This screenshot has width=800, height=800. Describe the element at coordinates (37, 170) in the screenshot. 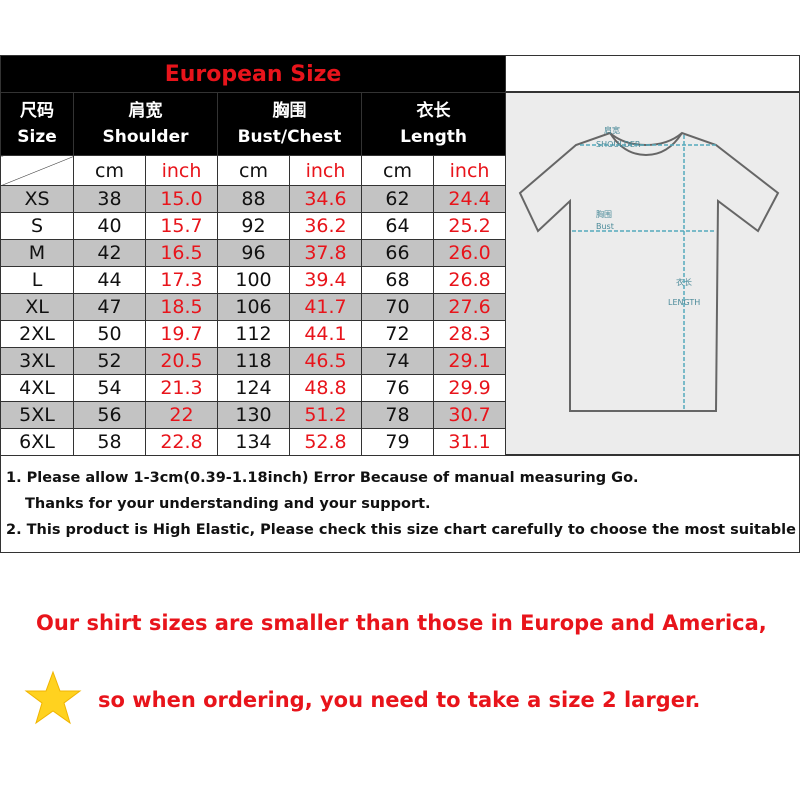

I see `corner-cell` at that location.